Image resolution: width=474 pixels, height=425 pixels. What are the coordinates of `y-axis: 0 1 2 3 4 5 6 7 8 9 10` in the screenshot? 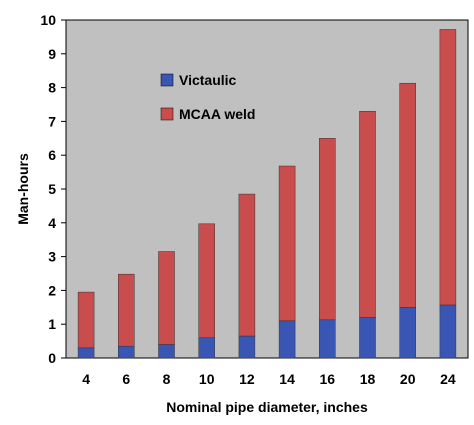 It's located at (53, 189).